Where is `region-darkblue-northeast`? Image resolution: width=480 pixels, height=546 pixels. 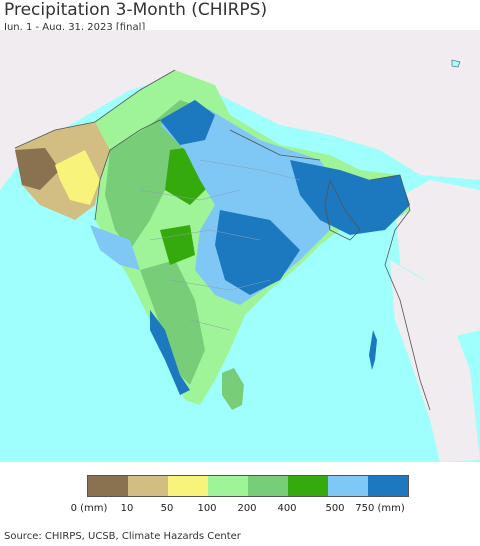 region-darkblue-northeast is located at coordinates (350, 197).